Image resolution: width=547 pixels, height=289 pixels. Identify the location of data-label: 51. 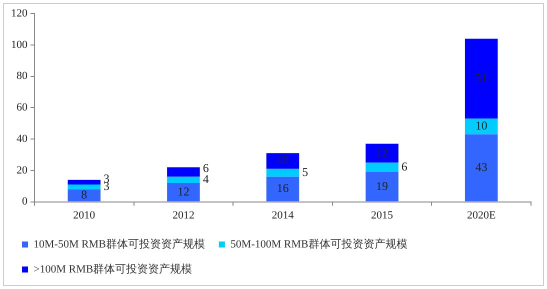
(481, 77).